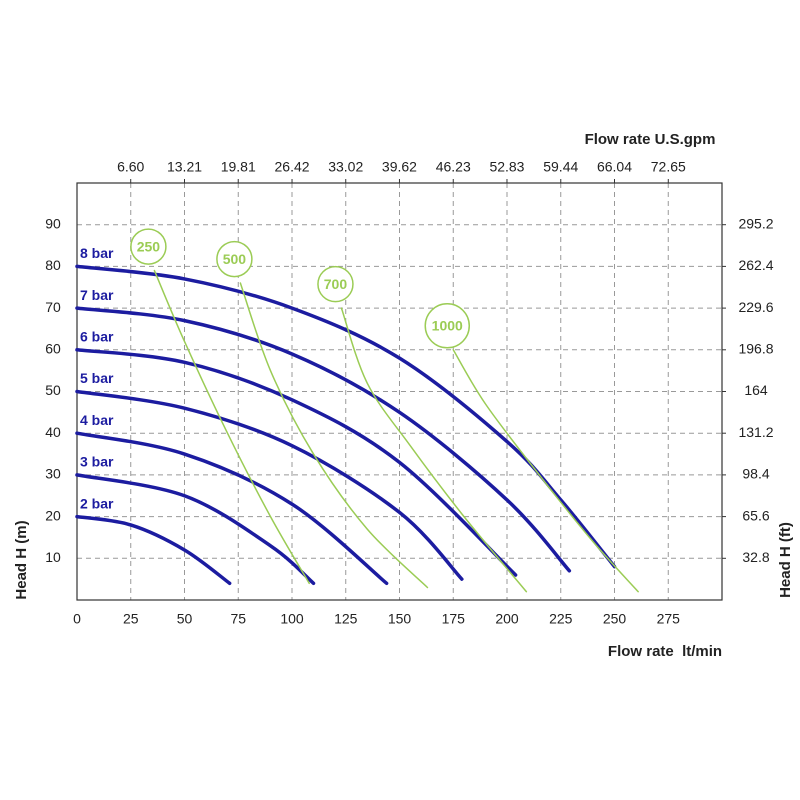  I want to click on x2-tick-label: 26.42, so click(292, 167).